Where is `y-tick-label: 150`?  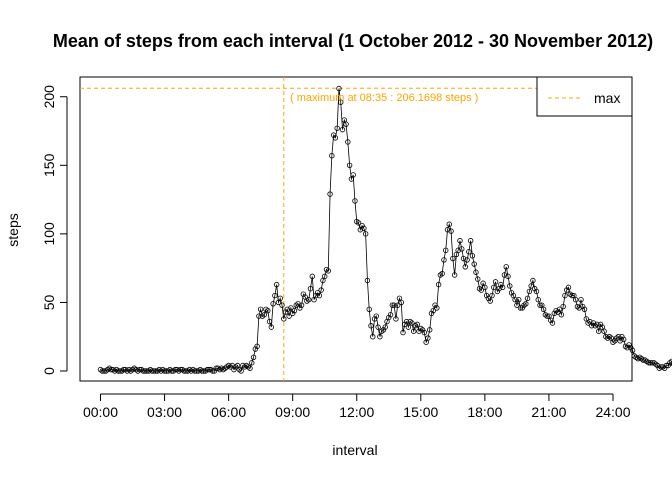 y-tick-label: 150 is located at coordinates (49, 165).